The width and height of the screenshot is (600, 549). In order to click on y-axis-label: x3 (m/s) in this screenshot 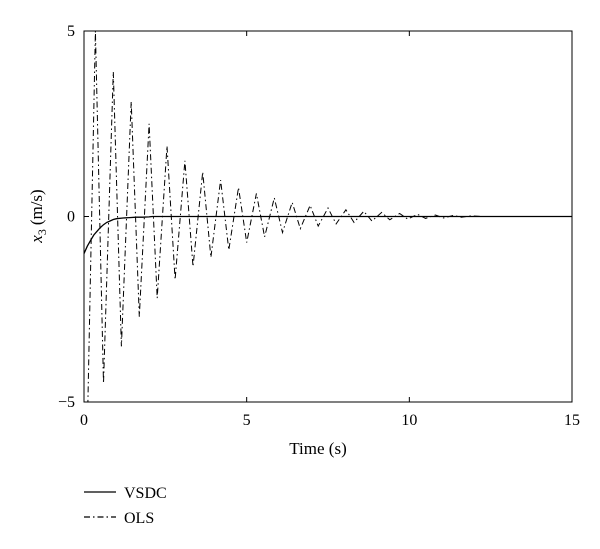, I will do `click(38, 216)`.